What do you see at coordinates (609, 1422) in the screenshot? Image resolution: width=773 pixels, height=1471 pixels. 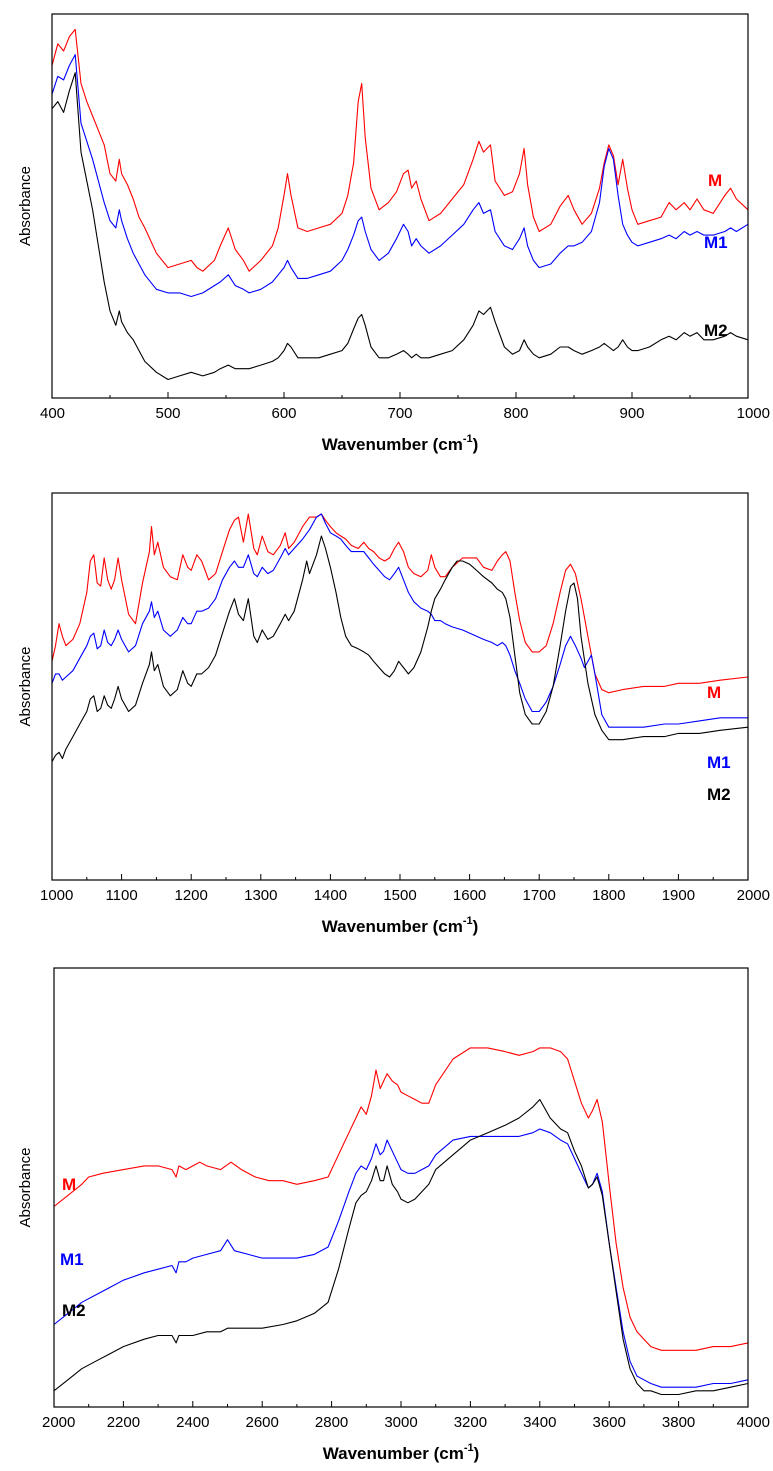 I see `x-tick-label: 3600` at bounding box center [609, 1422].